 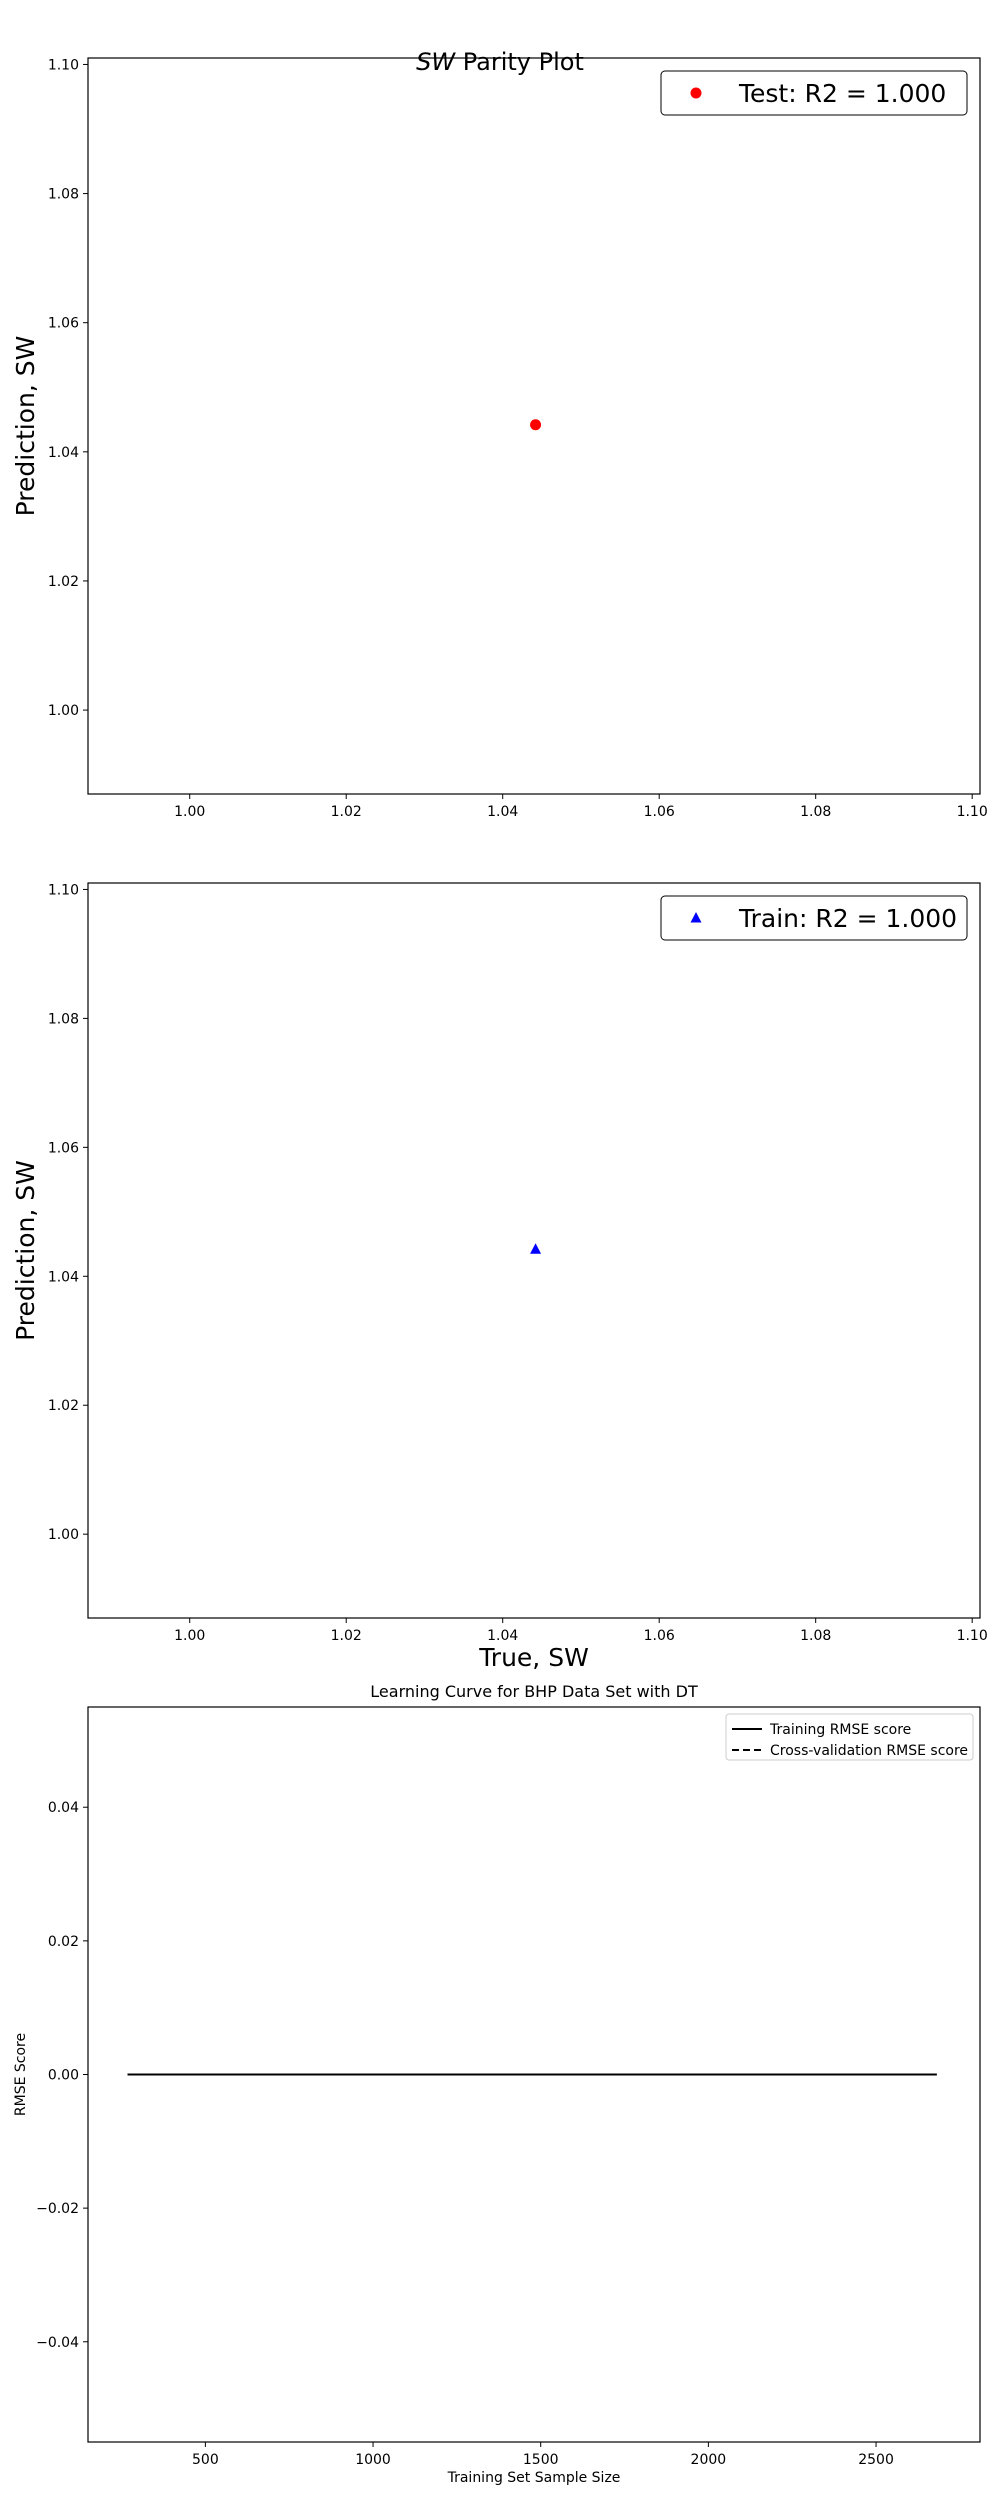 I want to click on x-axis-label: Training Set Sample Size, so click(x=534, y=2478).